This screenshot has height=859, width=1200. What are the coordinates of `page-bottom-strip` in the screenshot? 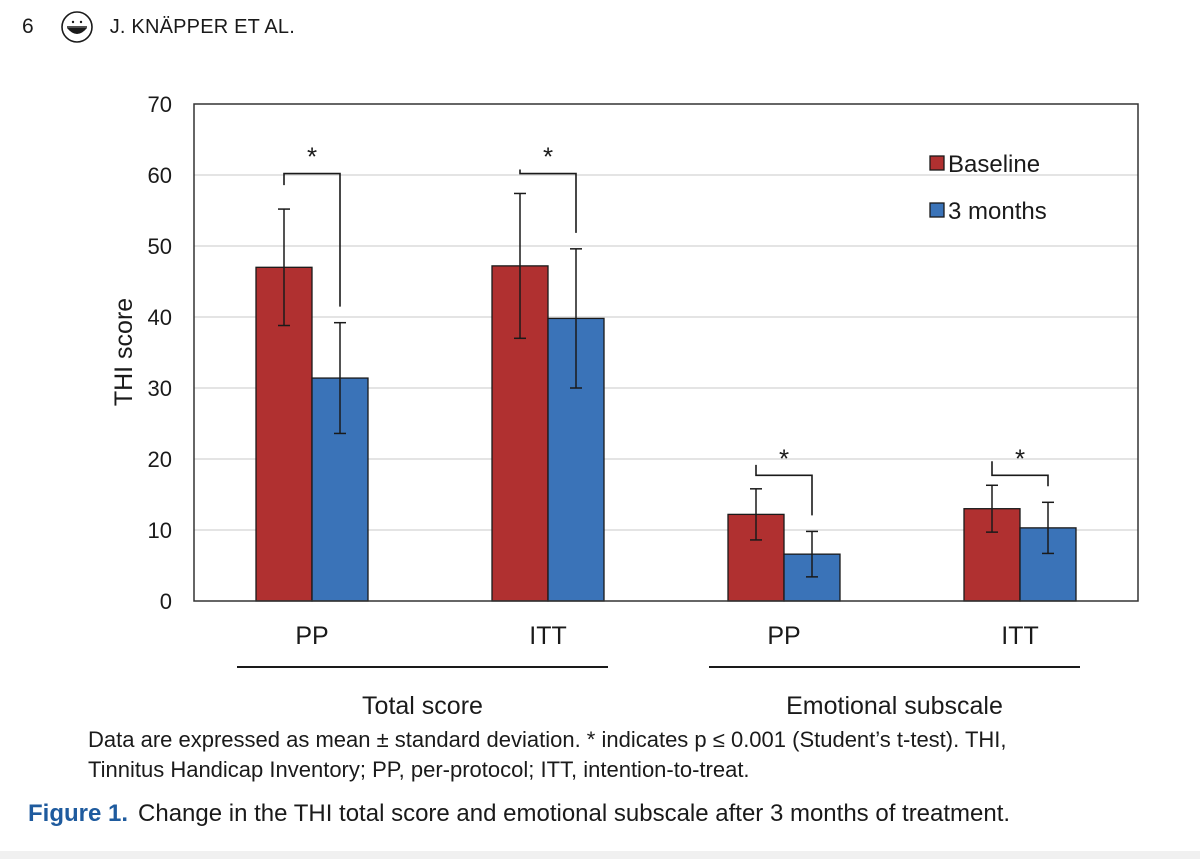 It's located at (600, 855).